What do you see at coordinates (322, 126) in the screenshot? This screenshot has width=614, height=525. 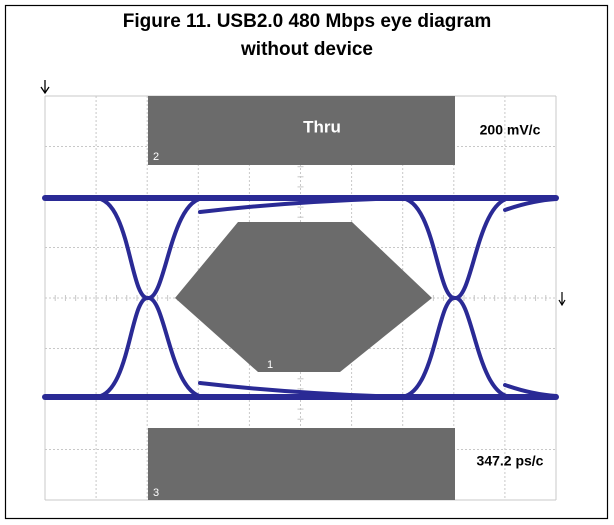 I see `mask-label: Thru` at bounding box center [322, 126].